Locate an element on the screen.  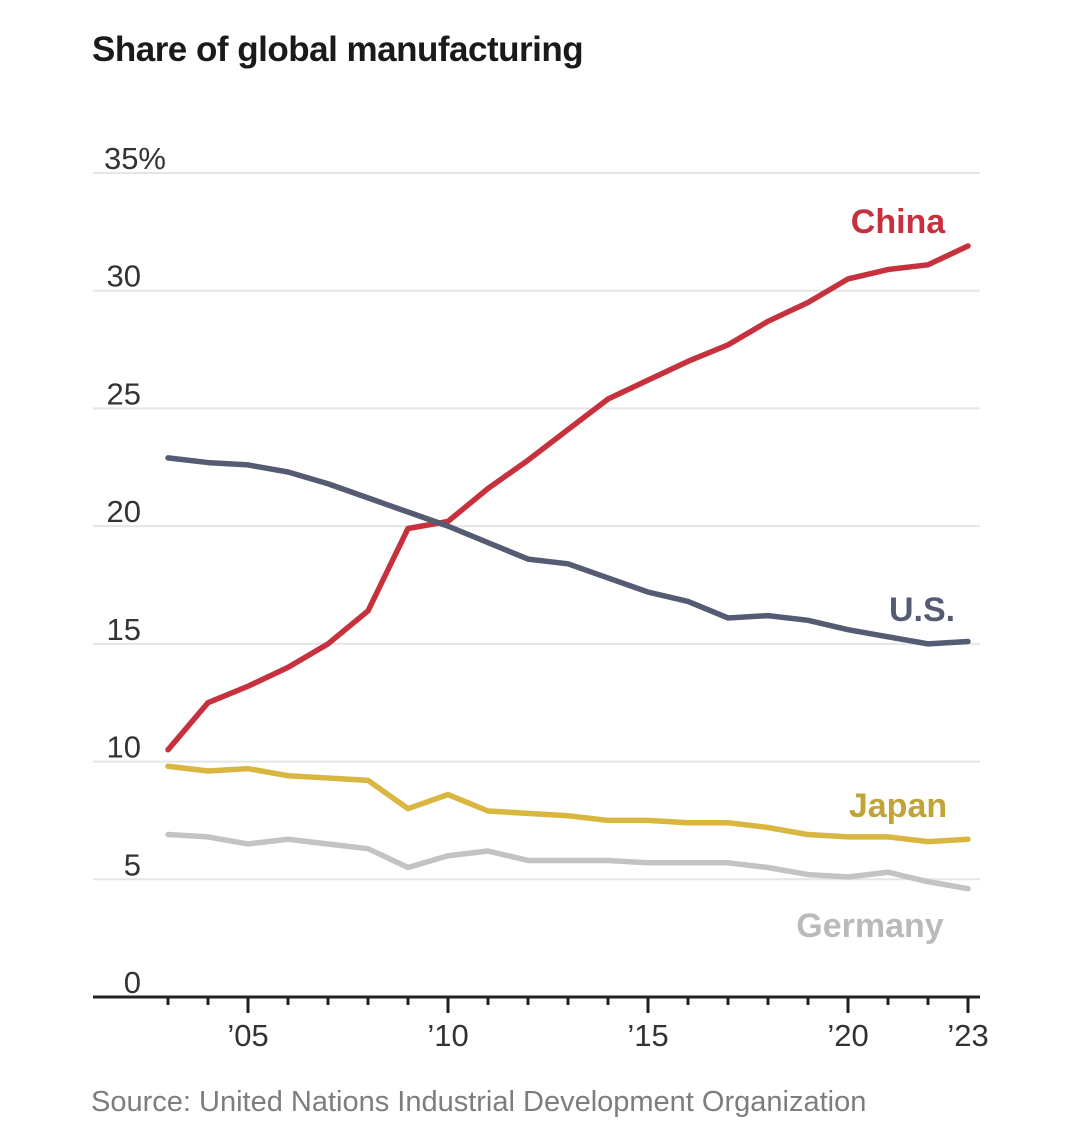
y-tick-label: 10 is located at coordinates (124, 747).